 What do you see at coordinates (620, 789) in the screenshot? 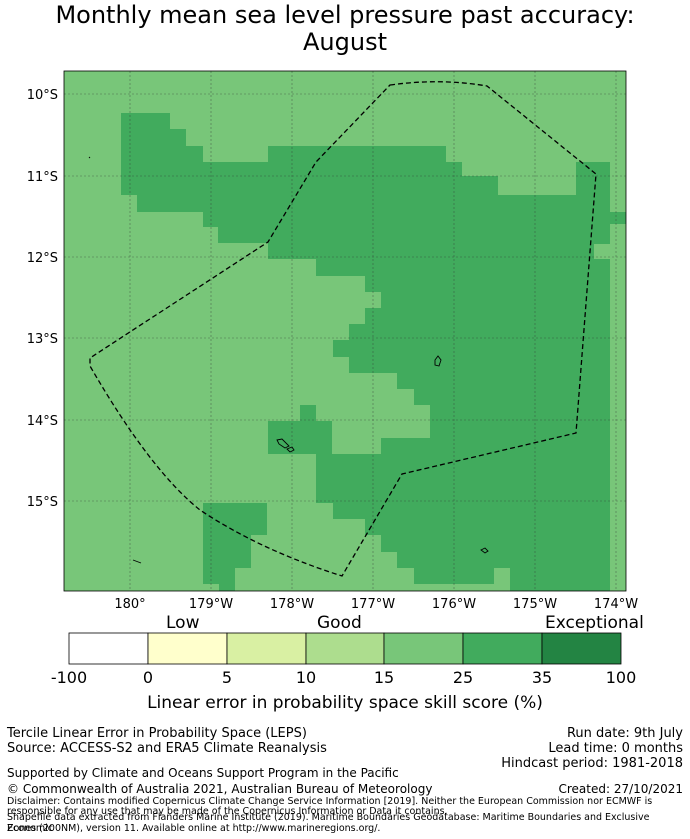
I see `created-text: Created: 27/10/2021` at bounding box center [620, 789].